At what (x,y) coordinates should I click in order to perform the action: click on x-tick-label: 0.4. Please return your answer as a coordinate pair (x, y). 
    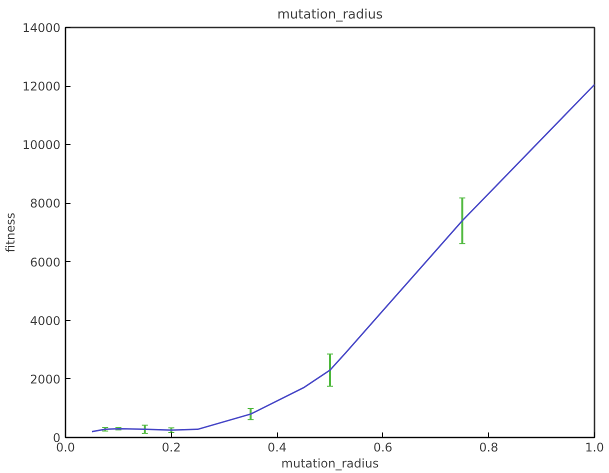
    Looking at the image, I should click on (277, 447).